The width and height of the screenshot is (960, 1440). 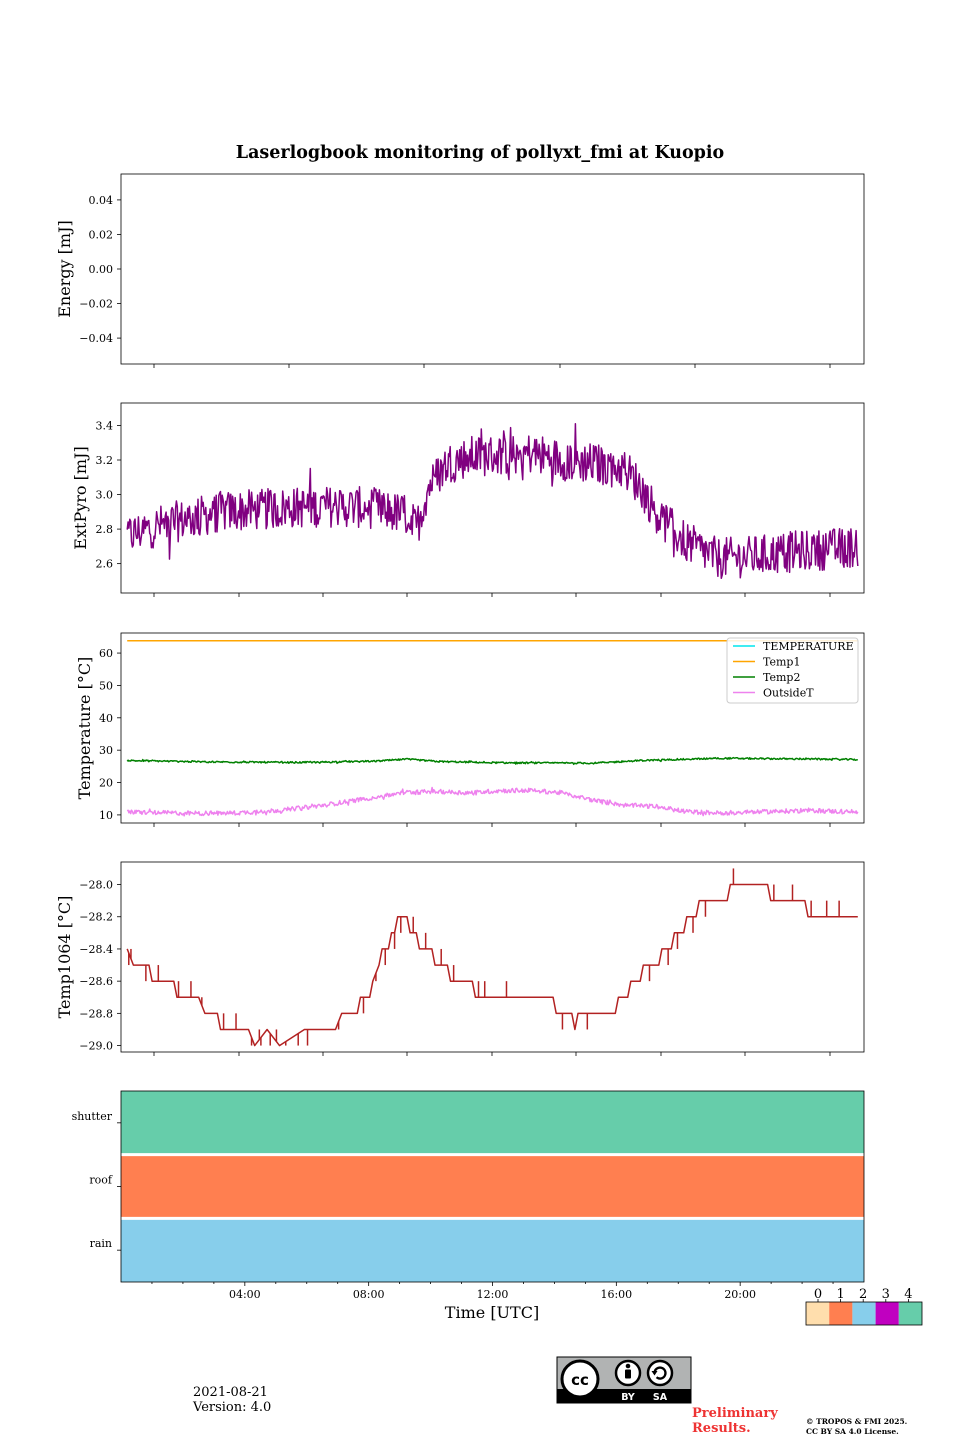 I want to click on y-tick-label: −0.04, so click(x=96, y=338).